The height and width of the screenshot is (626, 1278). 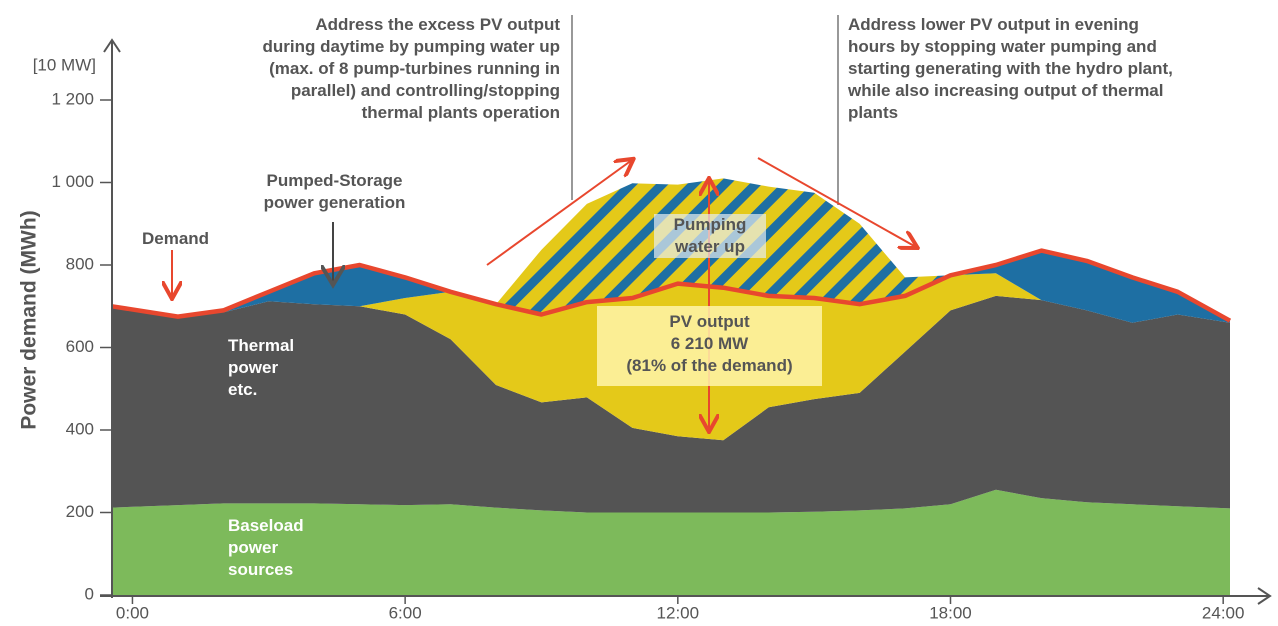 I want to click on series-label: Pumping water up, so click(x=710, y=236).